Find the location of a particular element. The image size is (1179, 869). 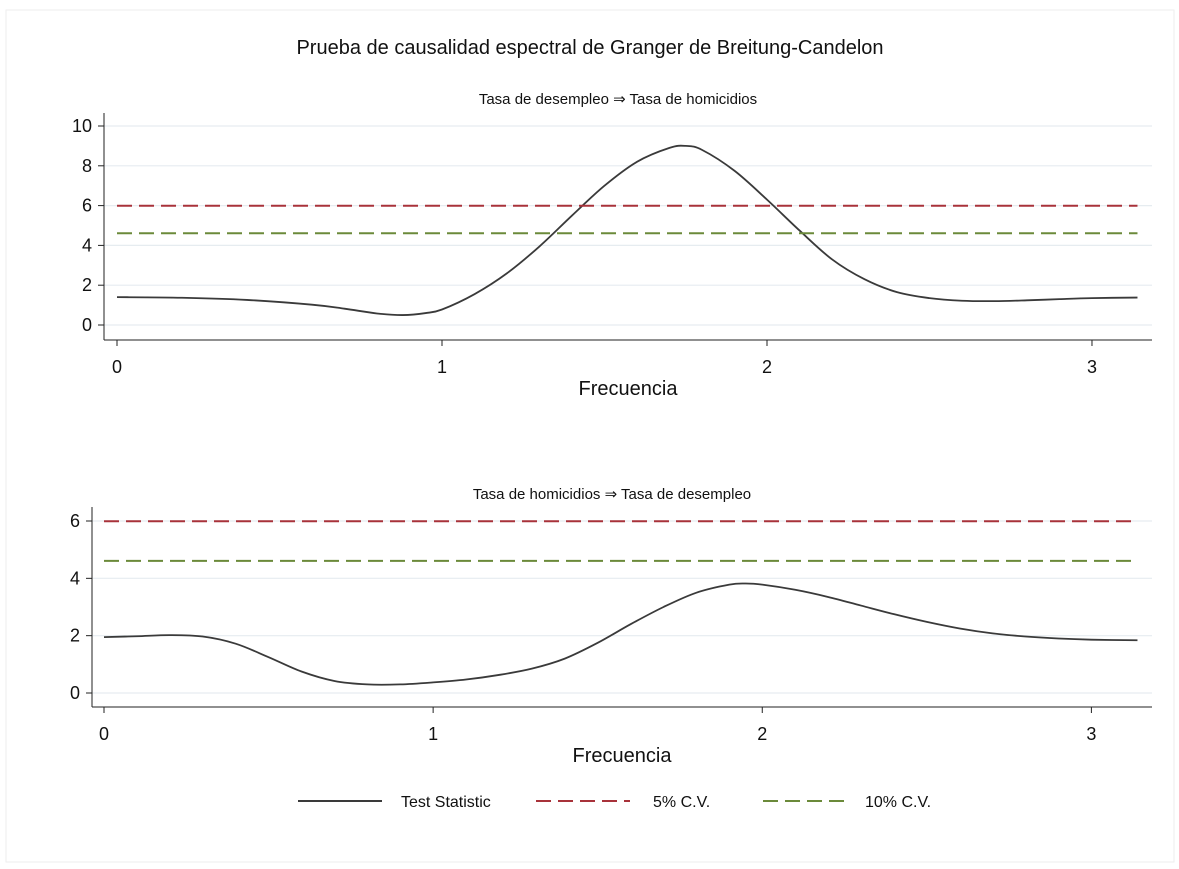

legend-item: 10% C.V. is located at coordinates (847, 802).